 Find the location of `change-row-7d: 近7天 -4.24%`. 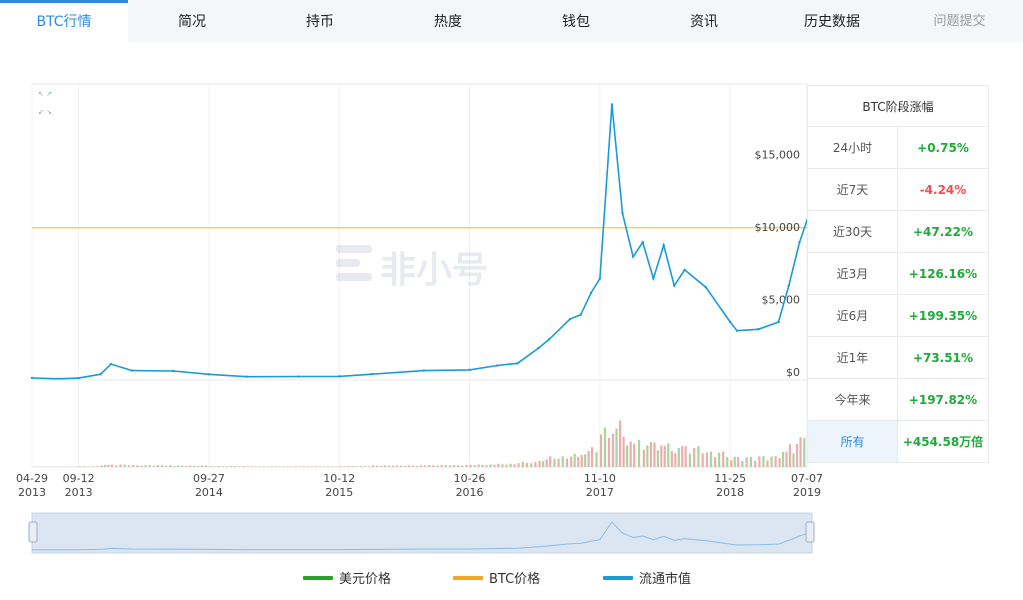

change-row-7d: 近7天 -4.24% is located at coordinates (898, 189).